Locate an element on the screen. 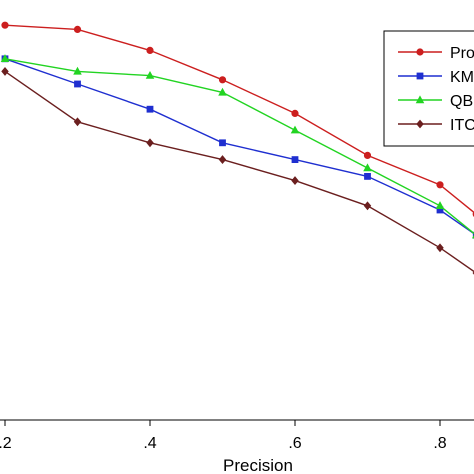  x-tick-label: .8 is located at coordinates (439, 443).